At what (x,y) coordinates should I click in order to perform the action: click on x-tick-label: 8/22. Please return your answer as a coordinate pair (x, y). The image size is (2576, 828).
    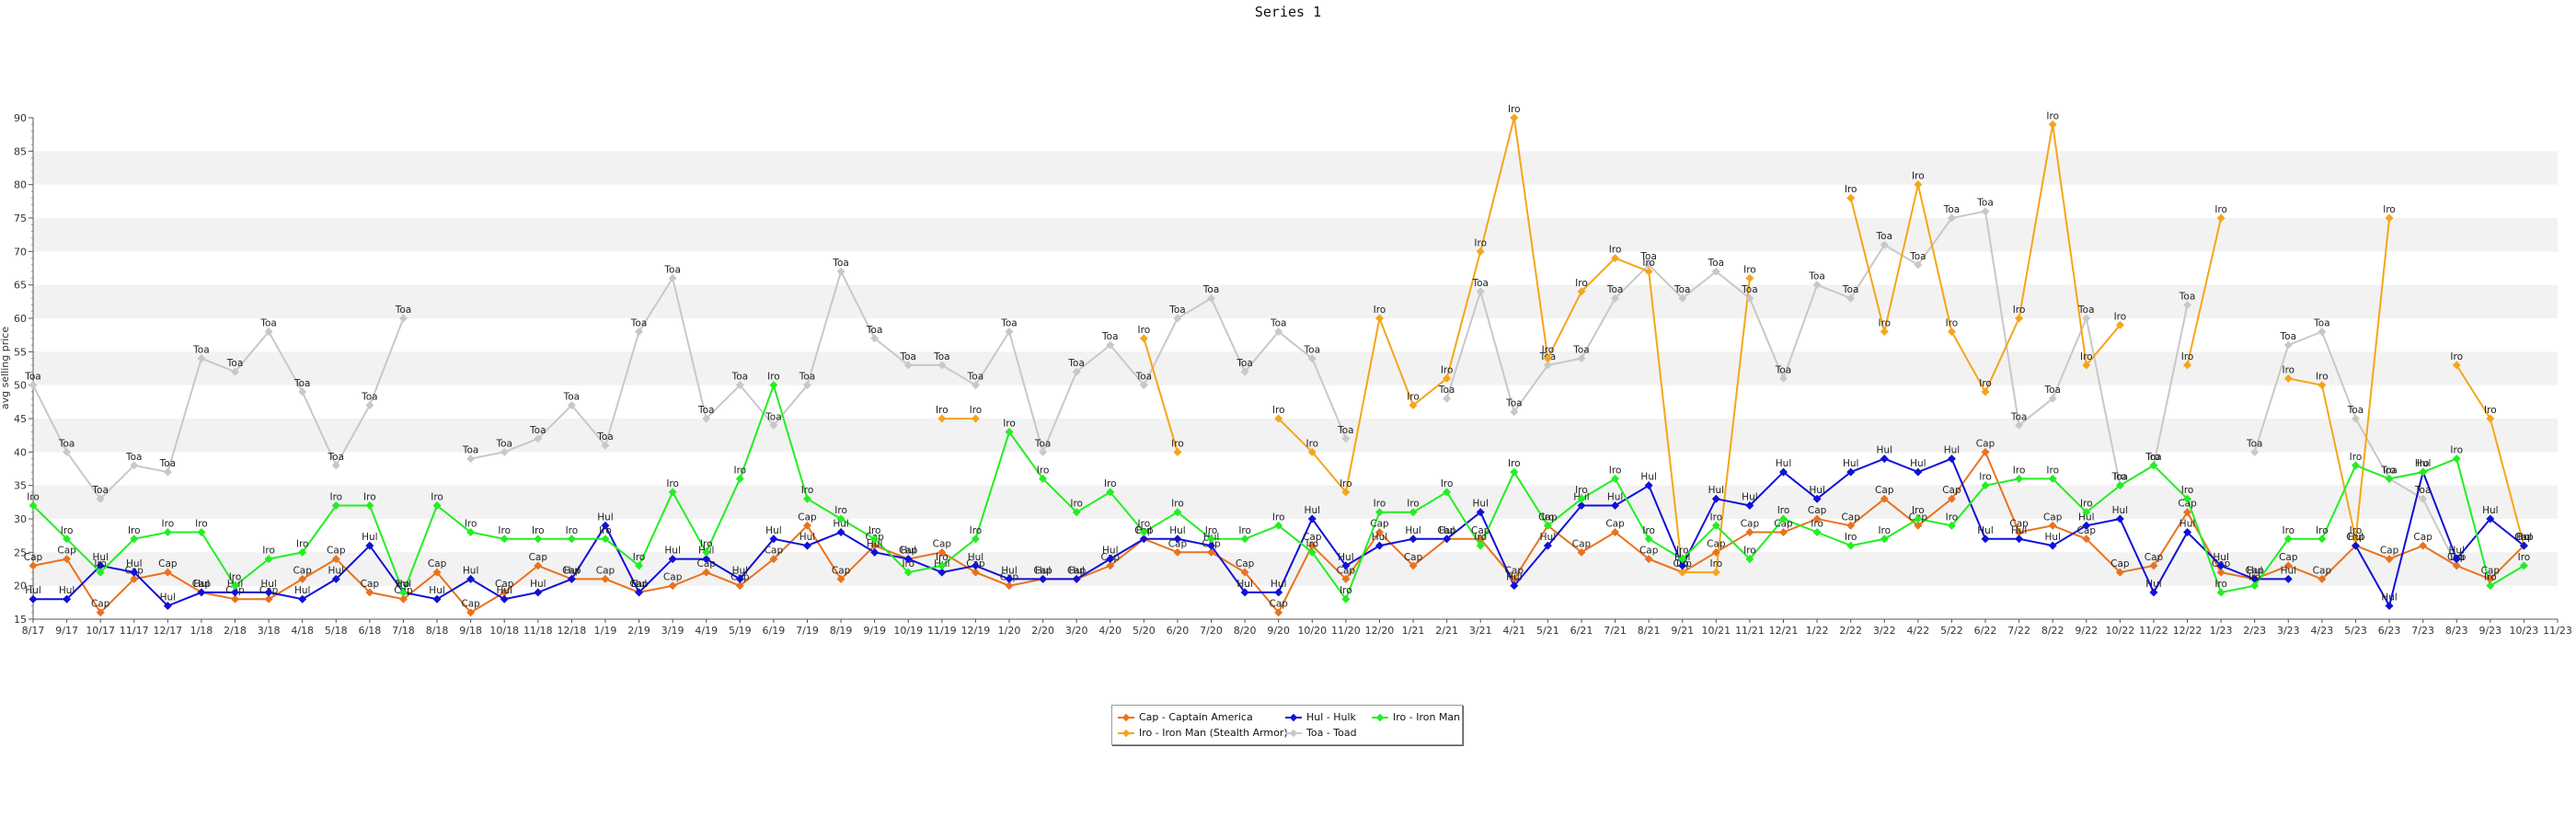
    Looking at the image, I should click on (2052, 631).